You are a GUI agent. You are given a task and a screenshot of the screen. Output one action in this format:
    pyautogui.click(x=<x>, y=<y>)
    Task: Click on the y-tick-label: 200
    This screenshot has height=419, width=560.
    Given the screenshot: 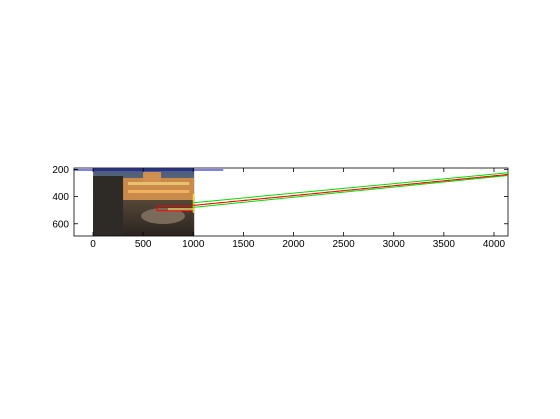 What is the action you would take?
    pyautogui.click(x=60, y=170)
    